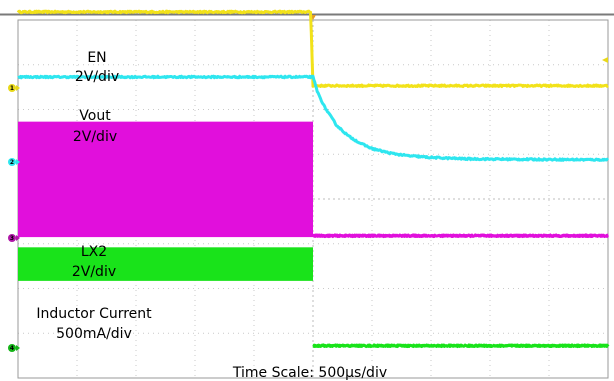 The height and width of the screenshot is (381, 614). Describe the element at coordinates (94, 252) in the screenshot. I see `series-label-lx2: LX2` at that location.